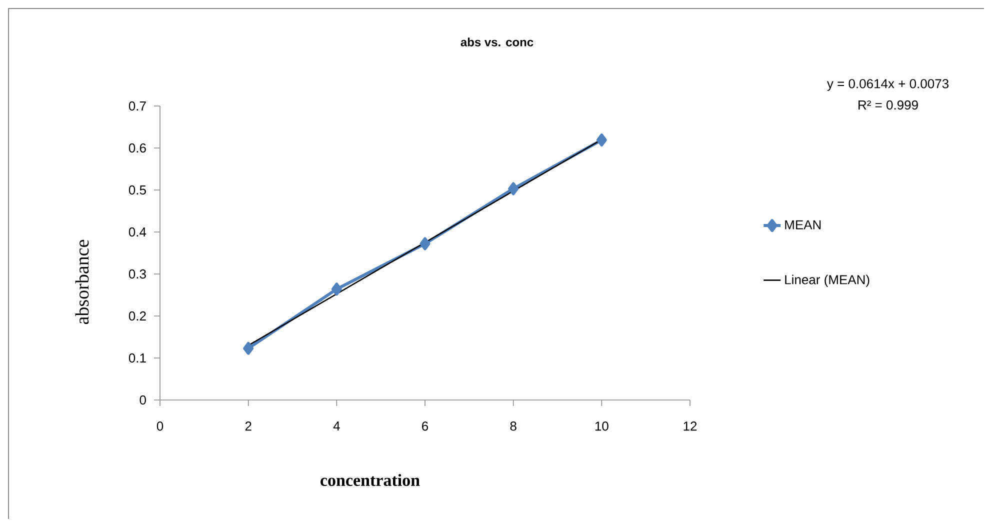  Describe the element at coordinates (82, 282) in the screenshot. I see `y-axis-title: absorbance` at that location.